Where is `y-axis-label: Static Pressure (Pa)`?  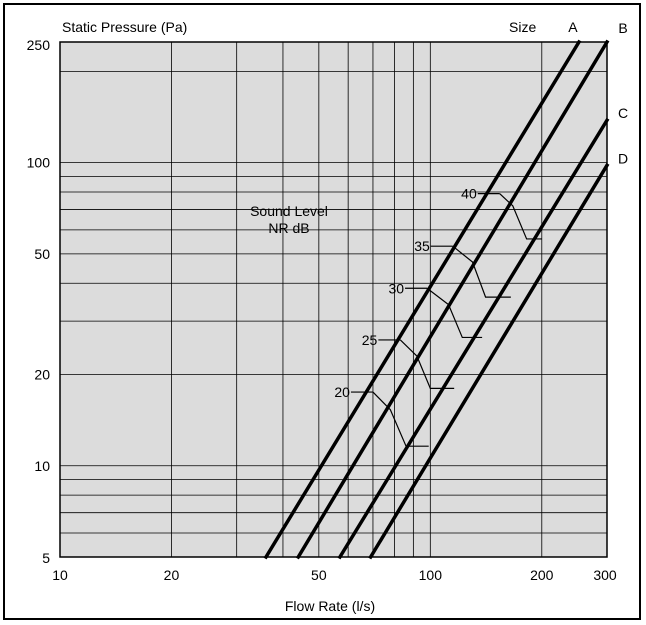
y-axis-label: Static Pressure (Pa) is located at coordinates (124, 27).